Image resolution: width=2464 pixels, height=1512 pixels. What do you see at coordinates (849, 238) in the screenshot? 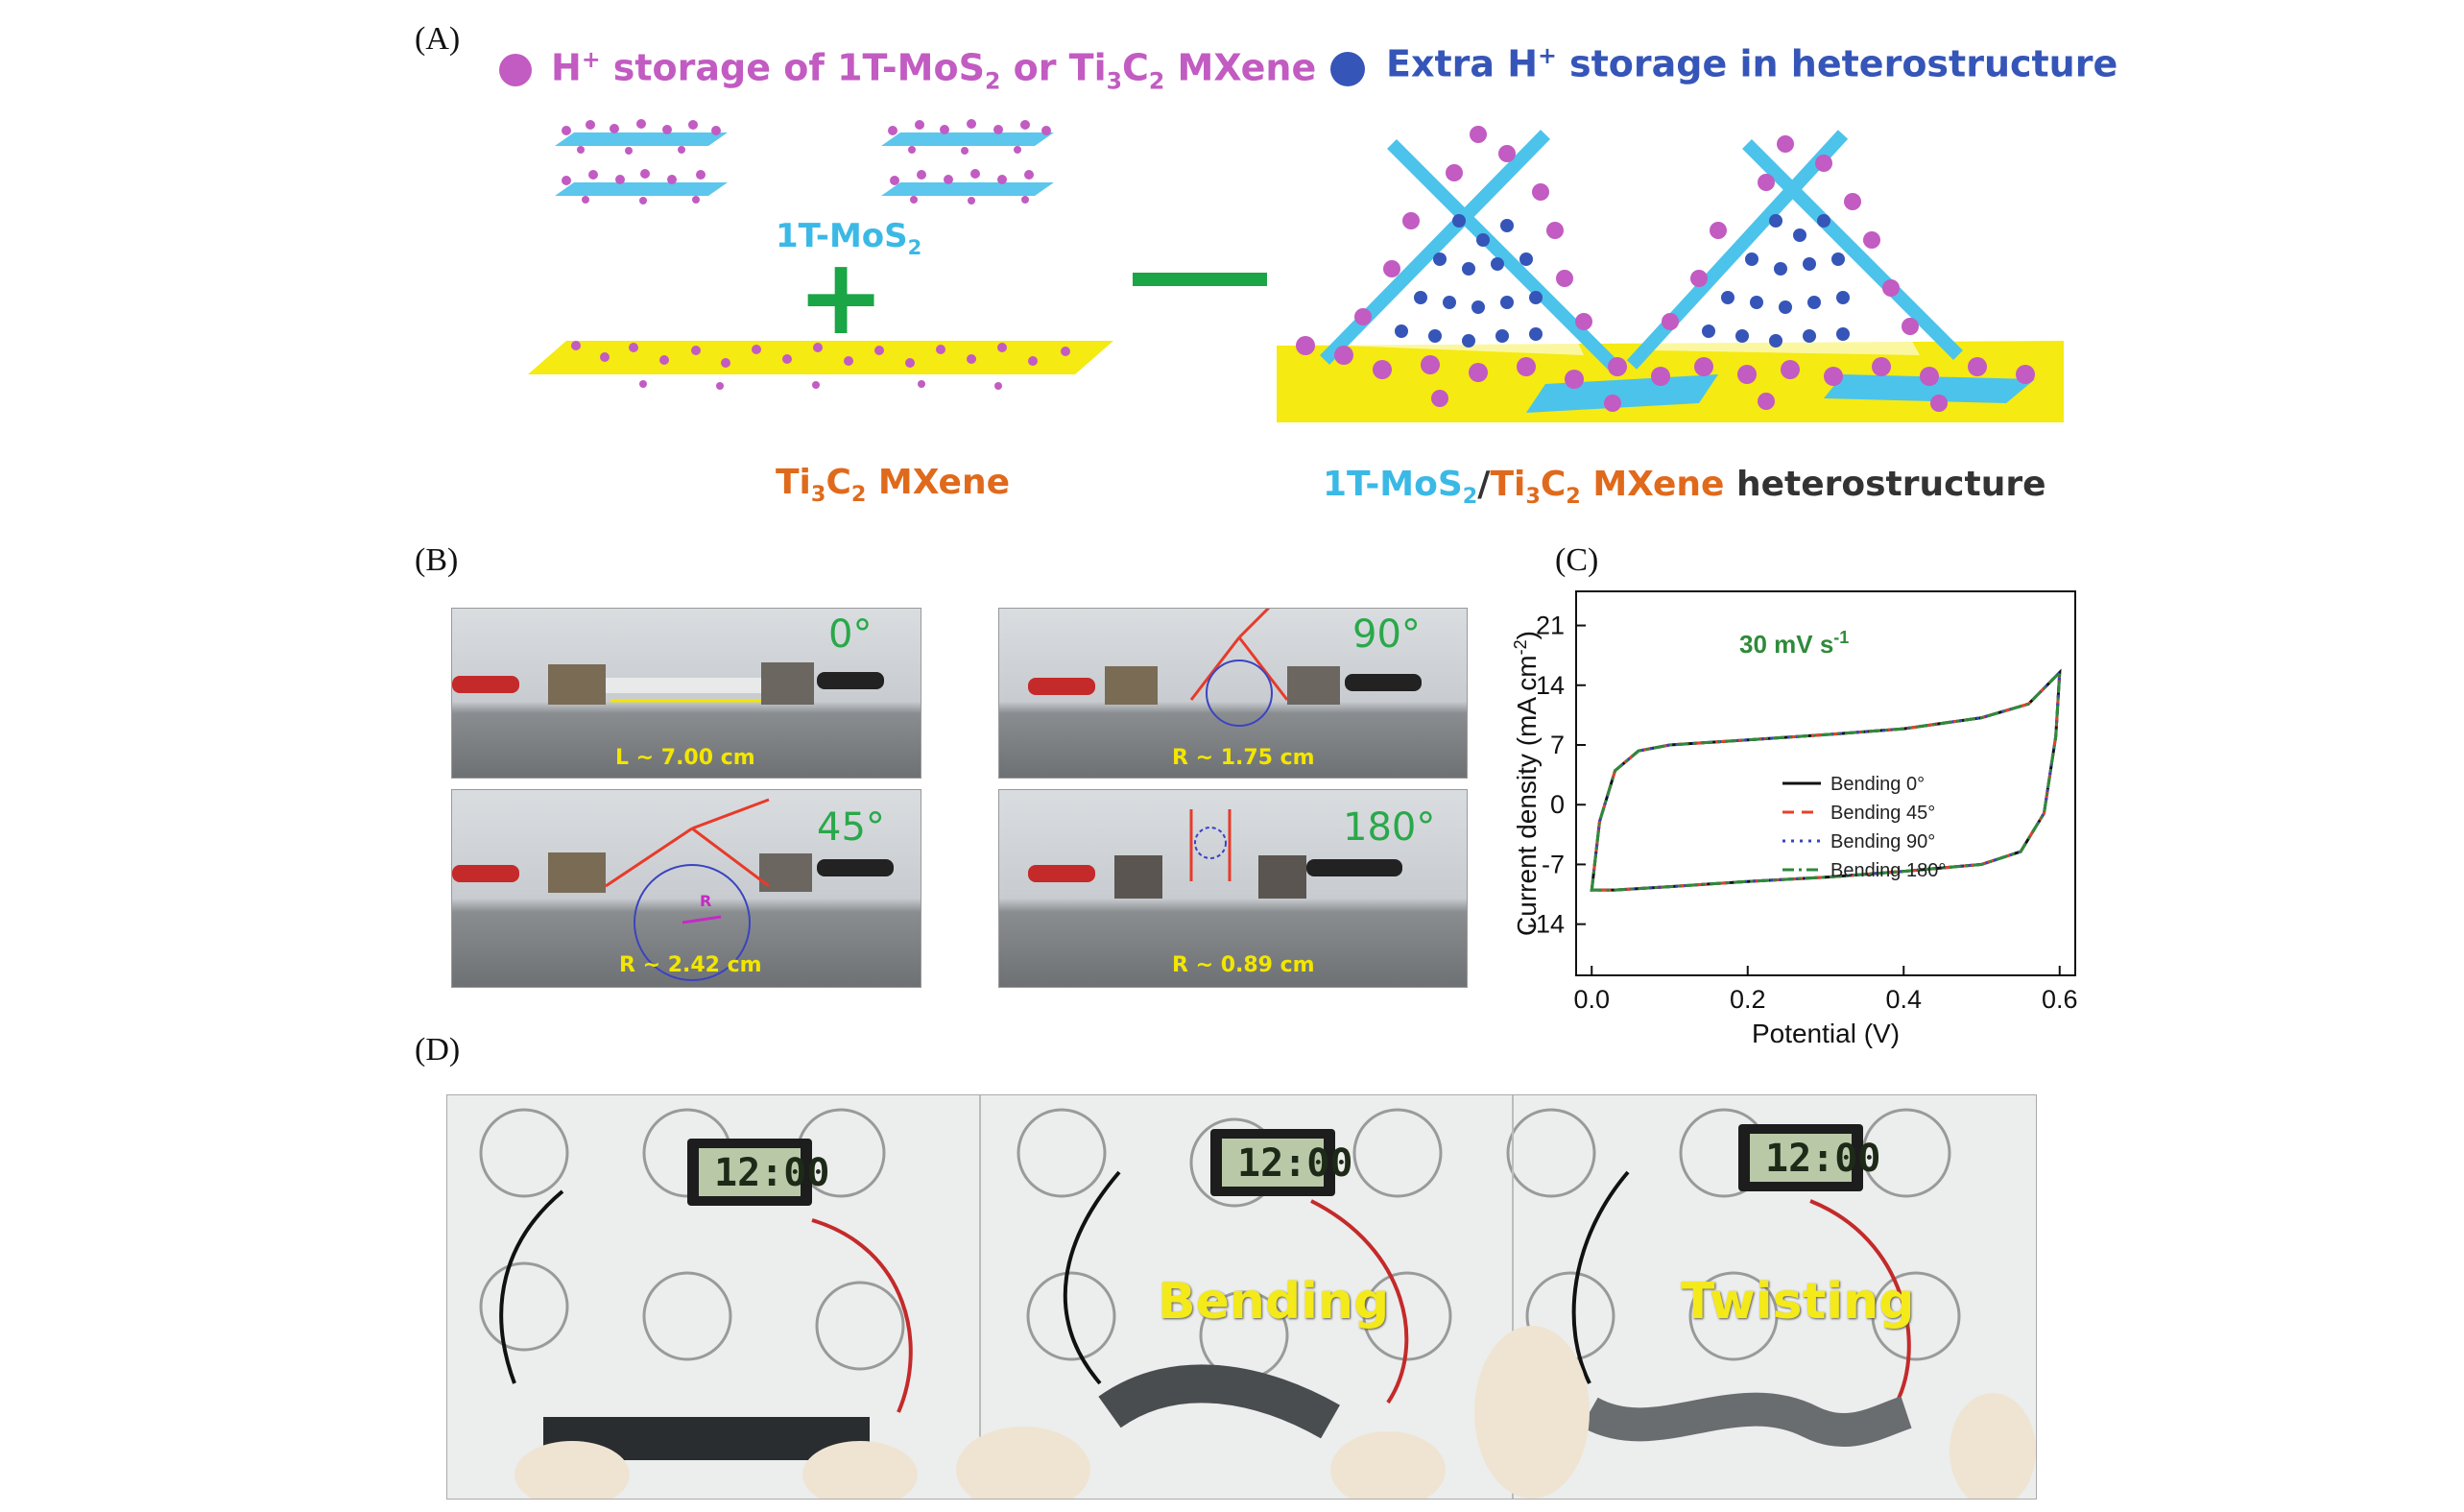
I see `mos2-label: 1T-MoS2` at bounding box center [849, 238].